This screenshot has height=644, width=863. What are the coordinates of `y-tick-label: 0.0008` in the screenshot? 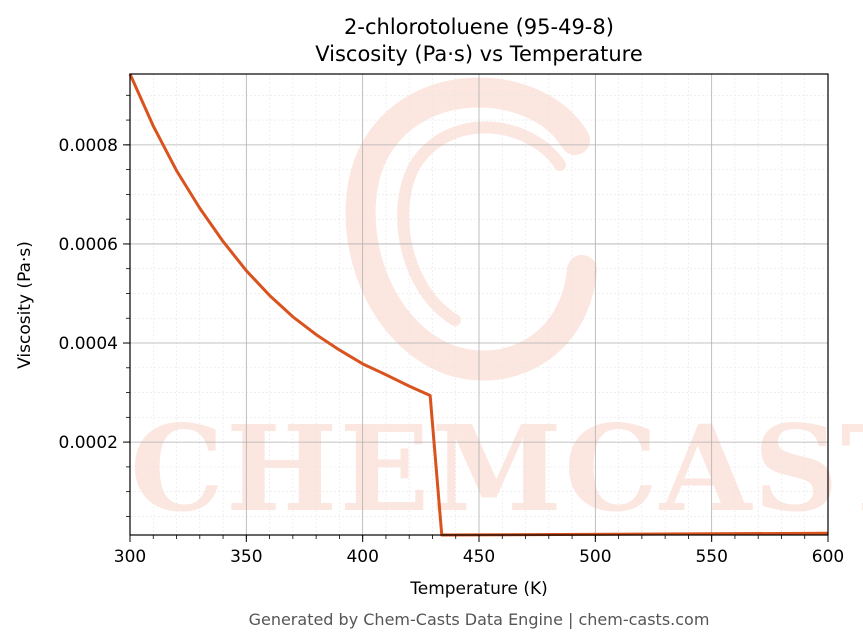 It's located at (88, 146).